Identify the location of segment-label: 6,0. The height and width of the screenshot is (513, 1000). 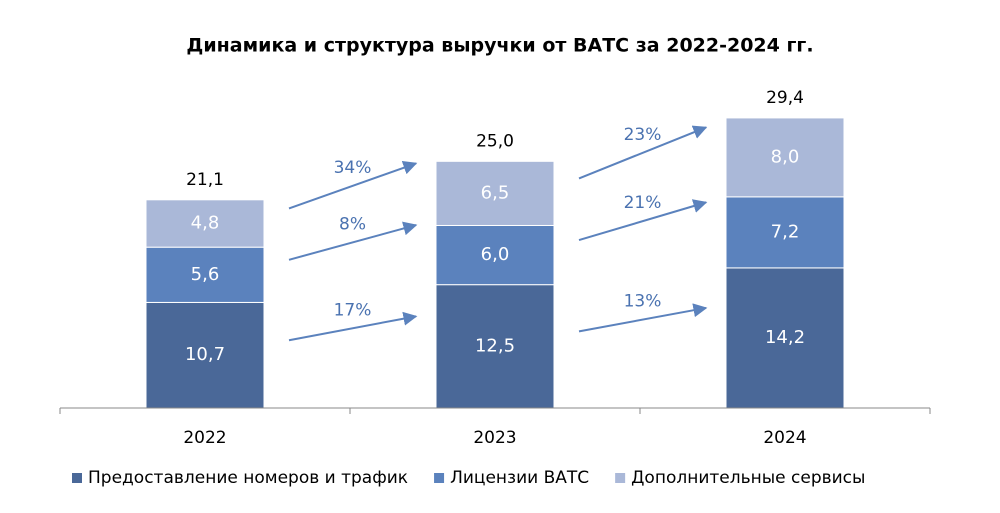
(495, 254).